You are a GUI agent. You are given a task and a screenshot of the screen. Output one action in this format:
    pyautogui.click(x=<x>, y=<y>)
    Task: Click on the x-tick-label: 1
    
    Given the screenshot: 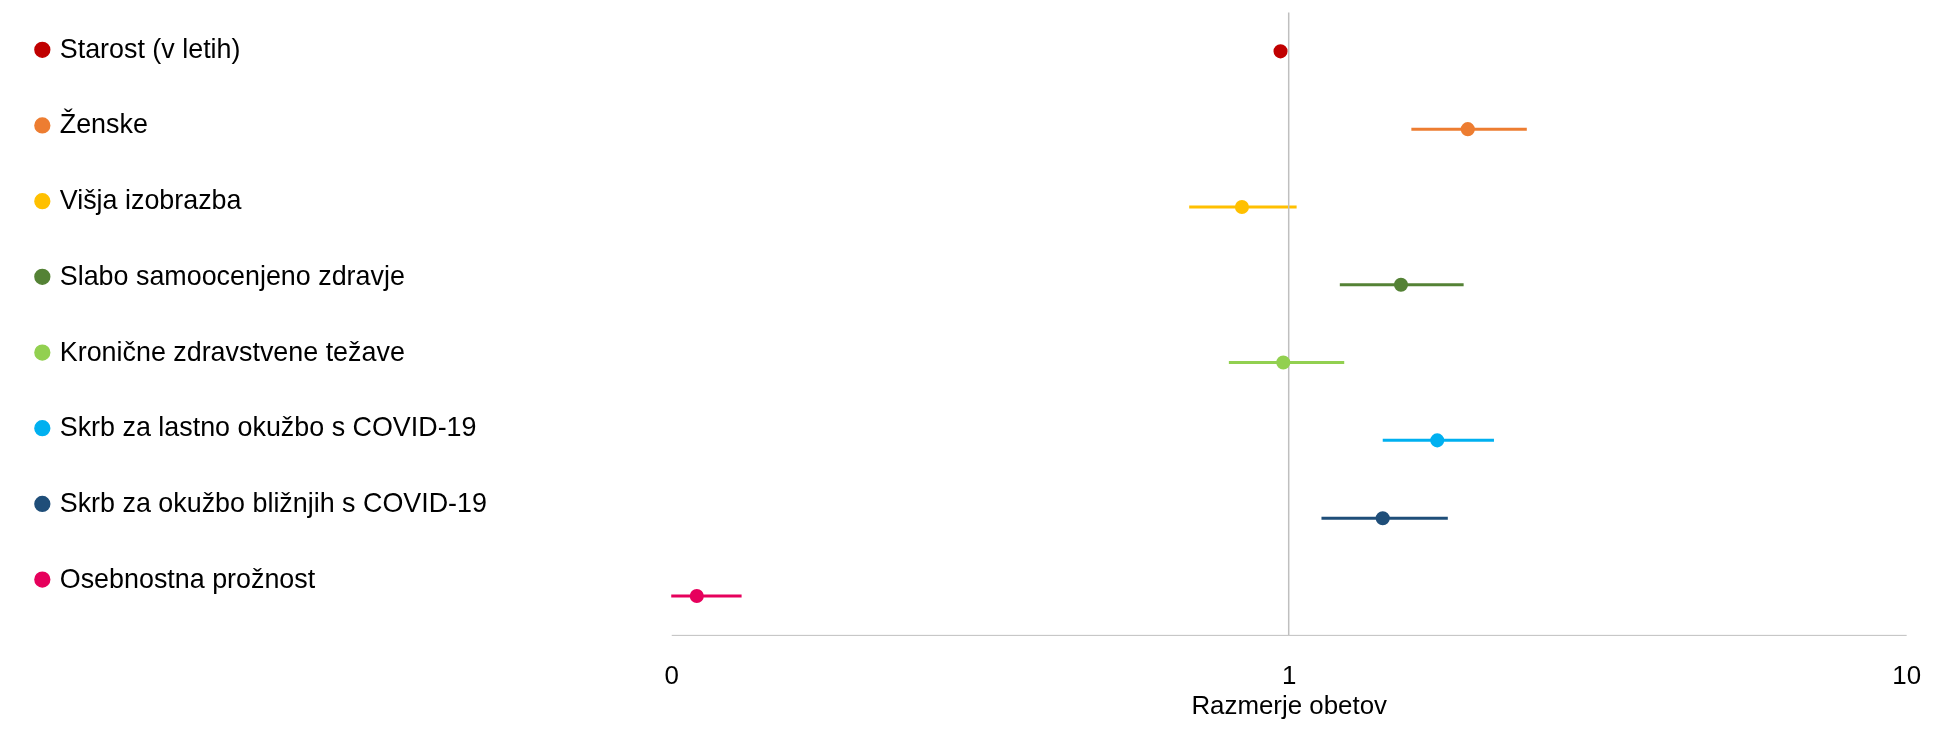 What is the action you would take?
    pyautogui.click(x=1289, y=675)
    